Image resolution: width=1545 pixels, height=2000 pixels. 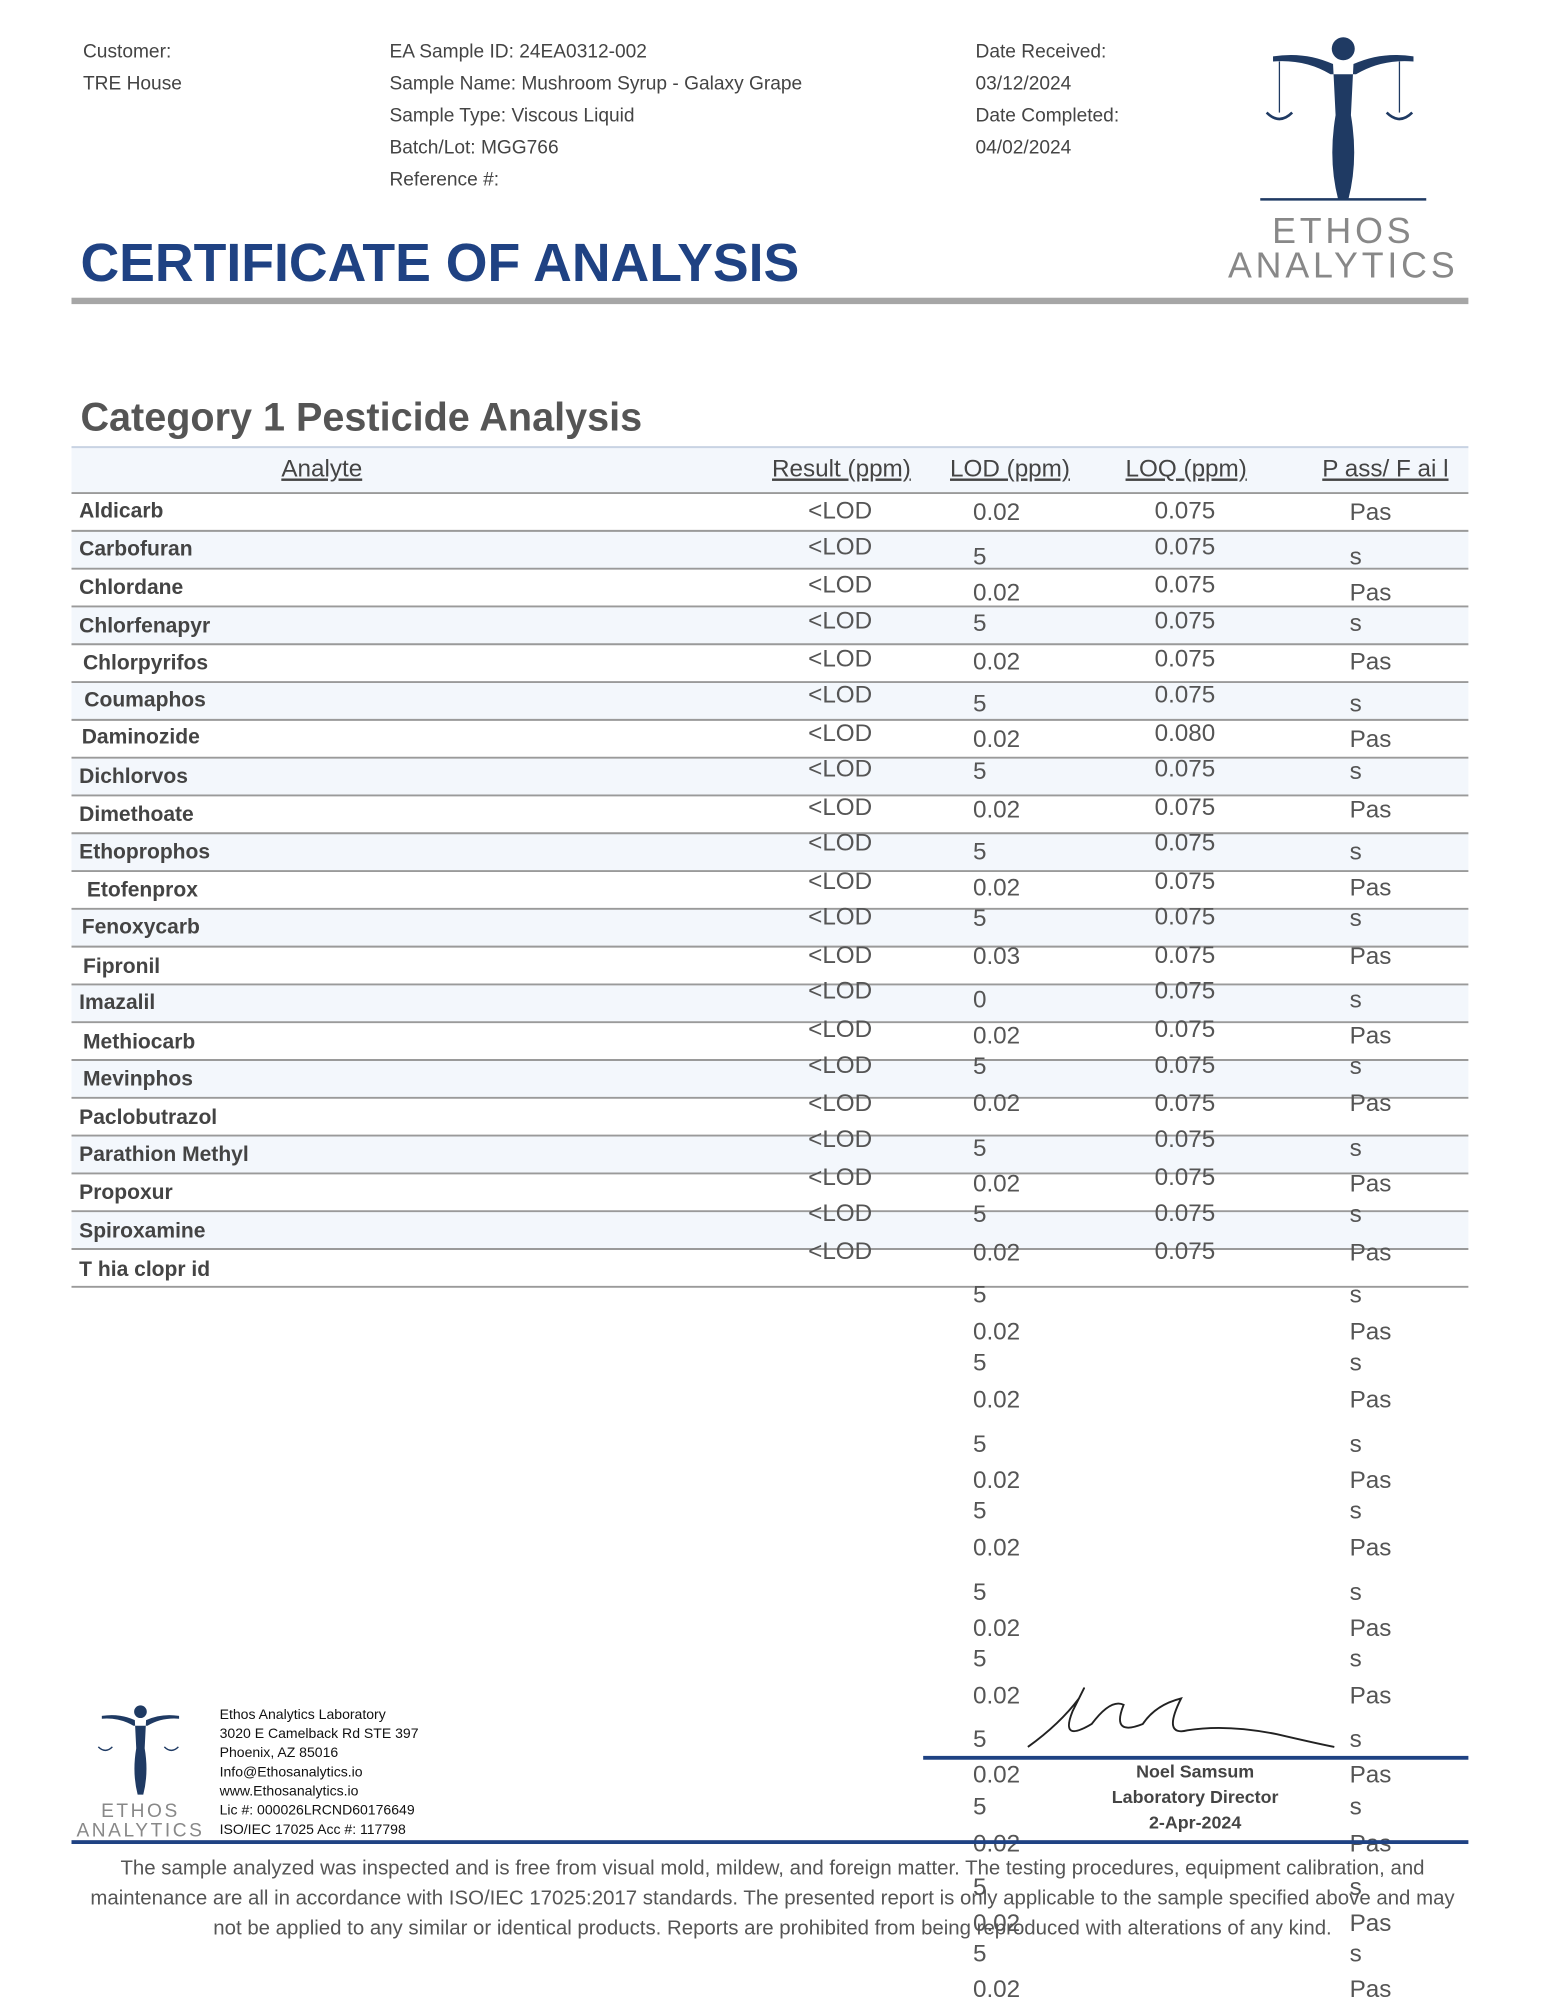 What do you see at coordinates (126, 1192) in the screenshot?
I see `analyte: Propoxur` at bounding box center [126, 1192].